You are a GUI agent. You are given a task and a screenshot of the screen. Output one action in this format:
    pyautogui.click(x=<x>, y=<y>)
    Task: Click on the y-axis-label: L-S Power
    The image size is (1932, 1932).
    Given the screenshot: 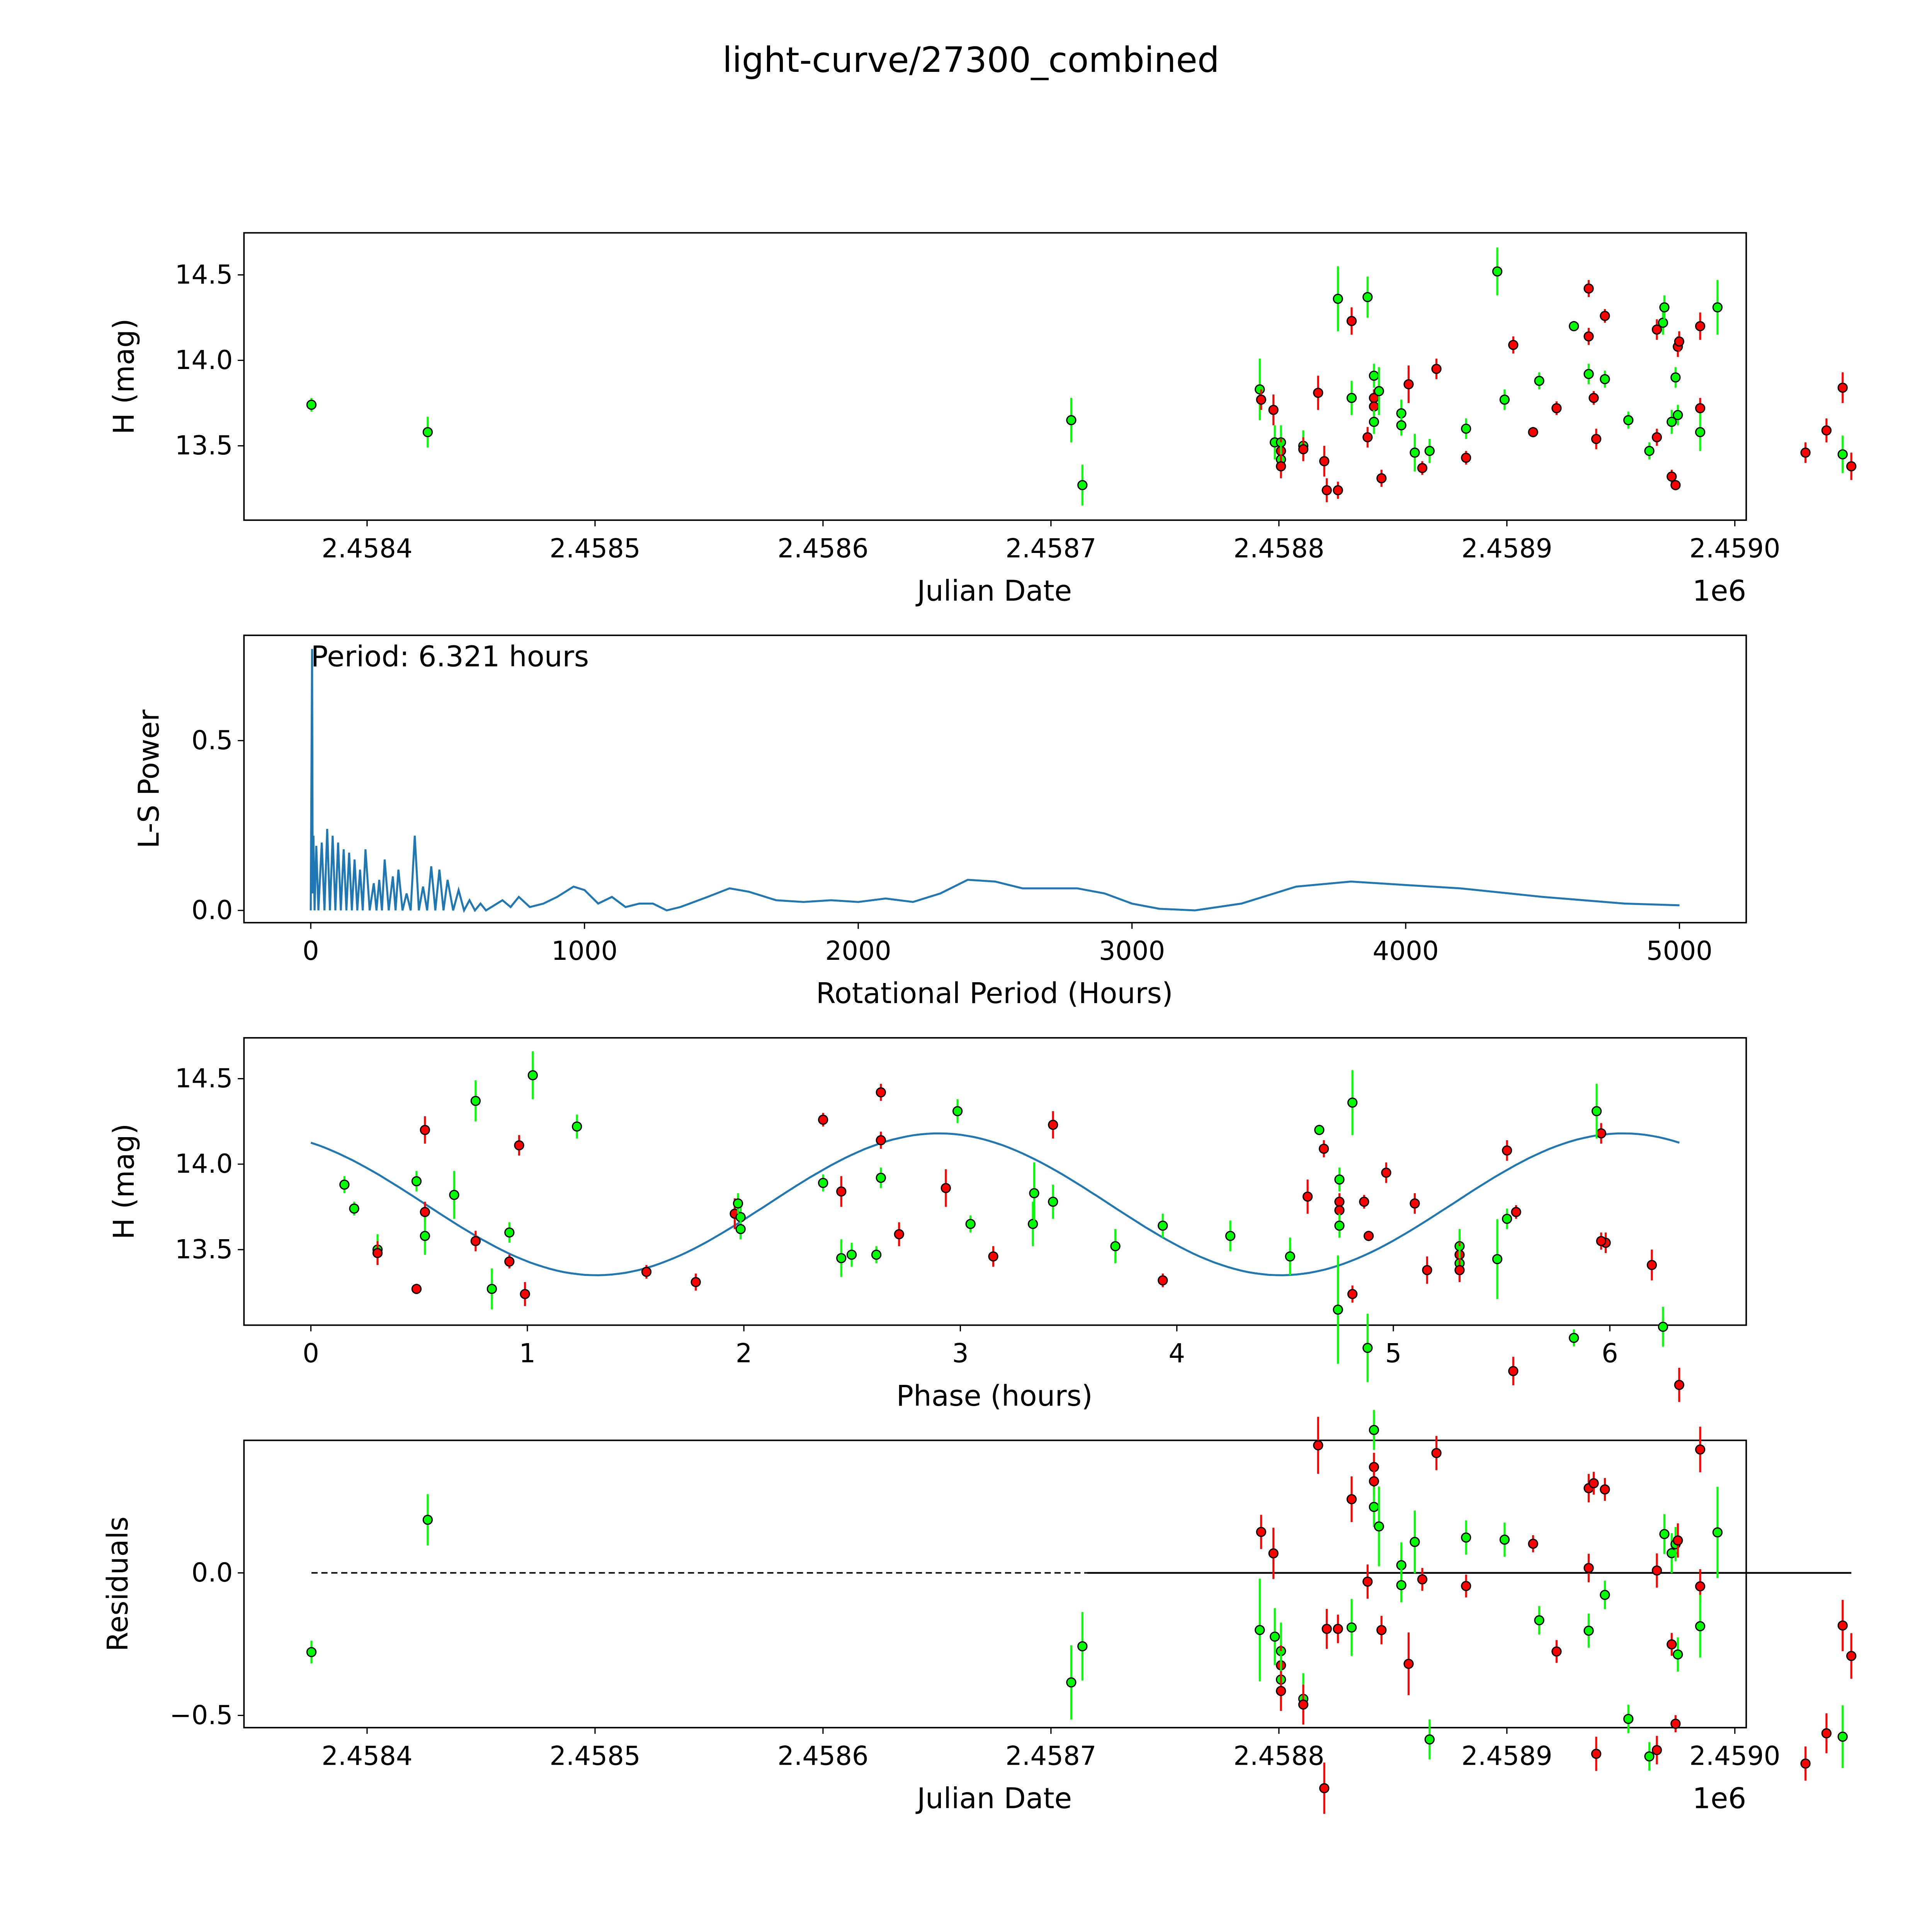 What is the action you would take?
    pyautogui.click(x=149, y=779)
    